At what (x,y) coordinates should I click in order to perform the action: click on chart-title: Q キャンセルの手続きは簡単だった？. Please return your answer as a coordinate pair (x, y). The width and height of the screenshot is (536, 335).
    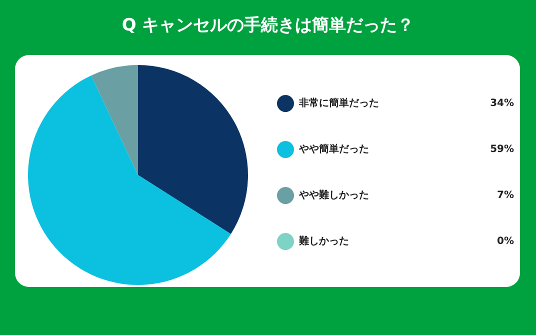
    Looking at the image, I should click on (268, 26).